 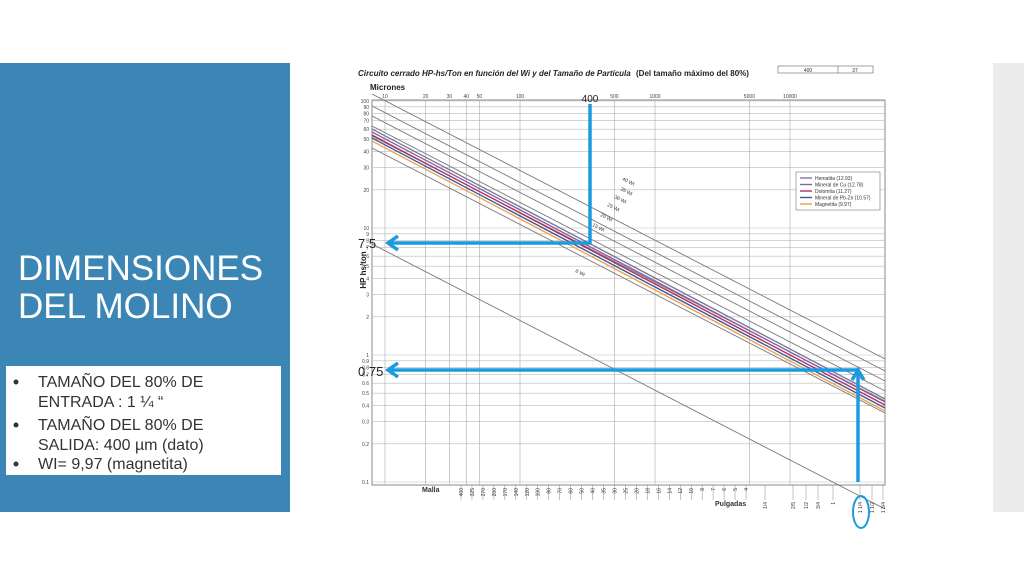 I want to click on y-tick-label: 0.6, so click(x=365, y=384).